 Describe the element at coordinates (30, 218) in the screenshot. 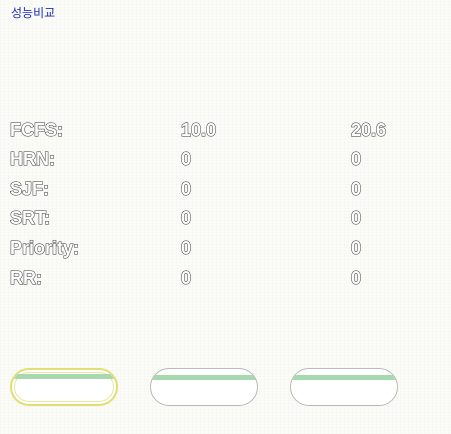

I see `row-label: SRT:` at that location.